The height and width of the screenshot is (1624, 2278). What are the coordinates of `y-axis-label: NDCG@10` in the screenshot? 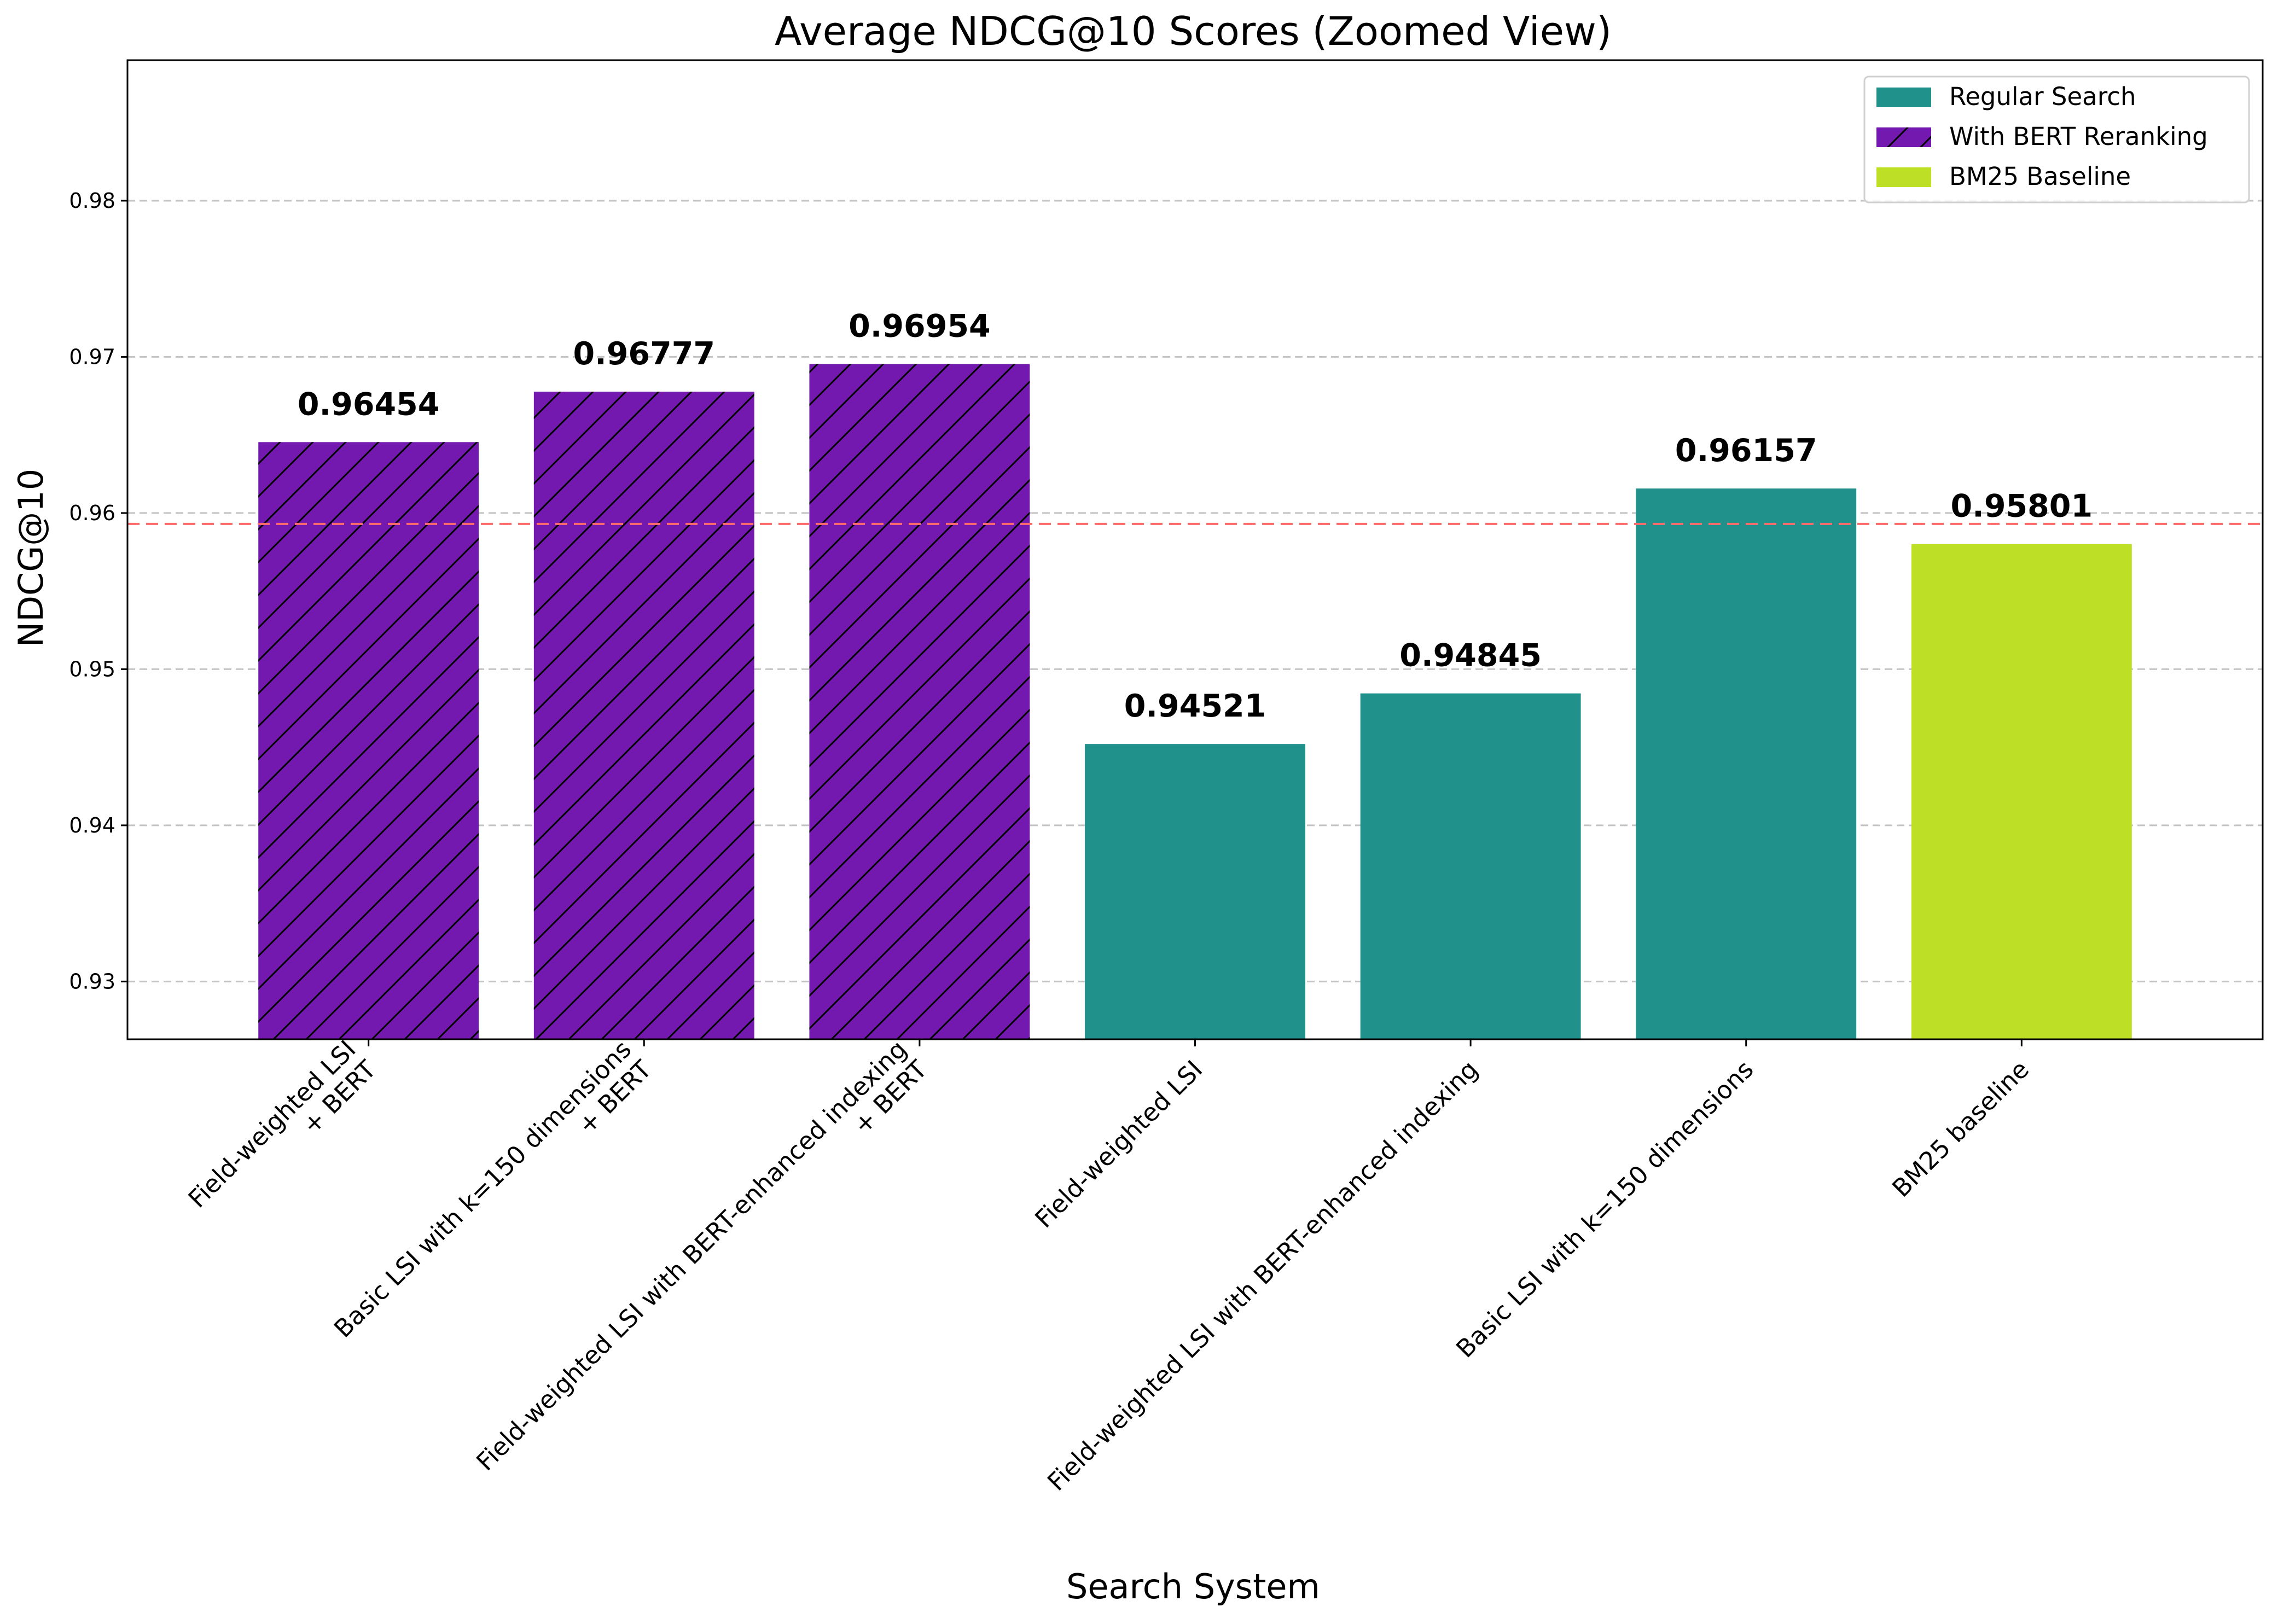 It's located at (31, 558).